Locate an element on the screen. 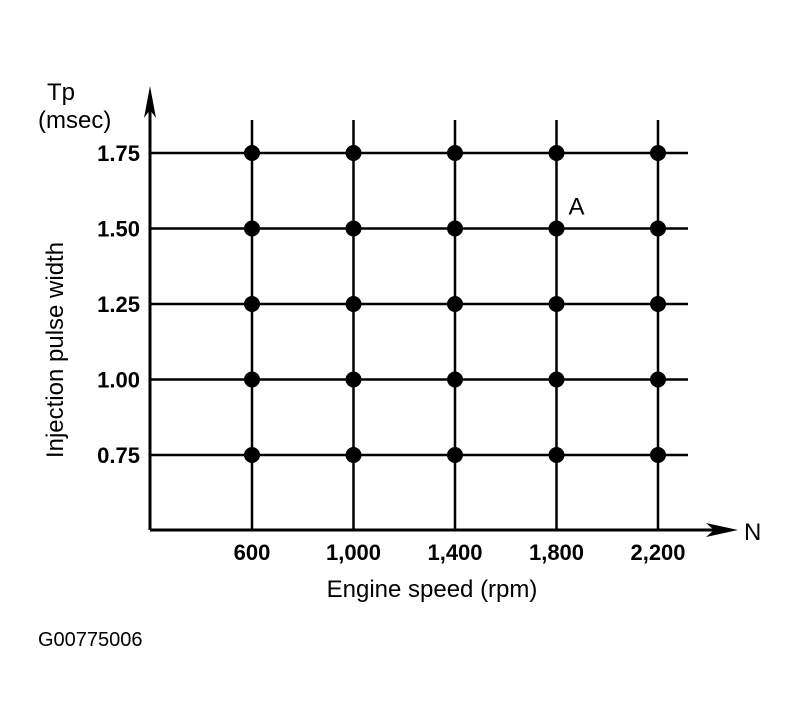 The image size is (802, 724). y-axis-arrow is located at coordinates (150, 102).